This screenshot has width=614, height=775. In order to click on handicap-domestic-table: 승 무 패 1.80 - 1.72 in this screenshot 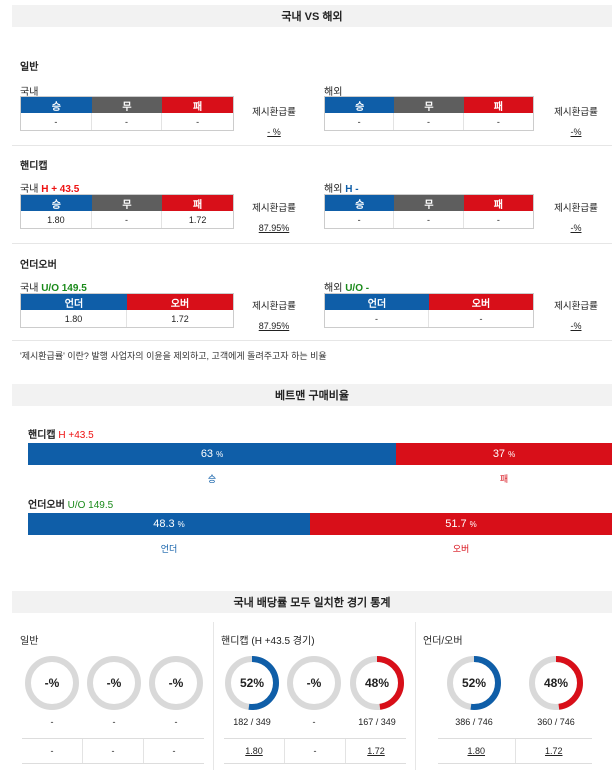, I will do `click(127, 211)`.